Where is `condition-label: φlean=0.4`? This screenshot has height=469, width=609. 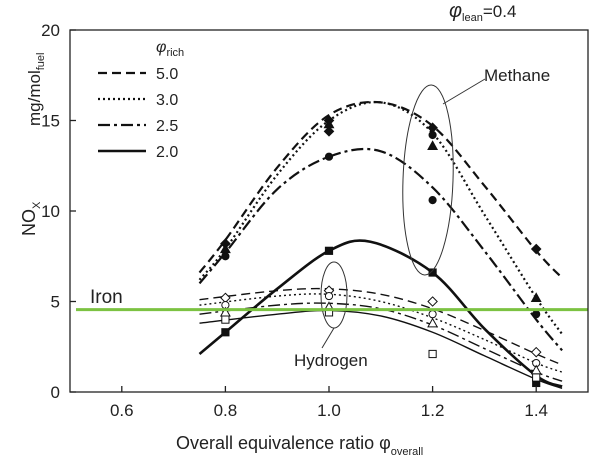
condition-label: φlean=0.4 is located at coordinates (482, 12).